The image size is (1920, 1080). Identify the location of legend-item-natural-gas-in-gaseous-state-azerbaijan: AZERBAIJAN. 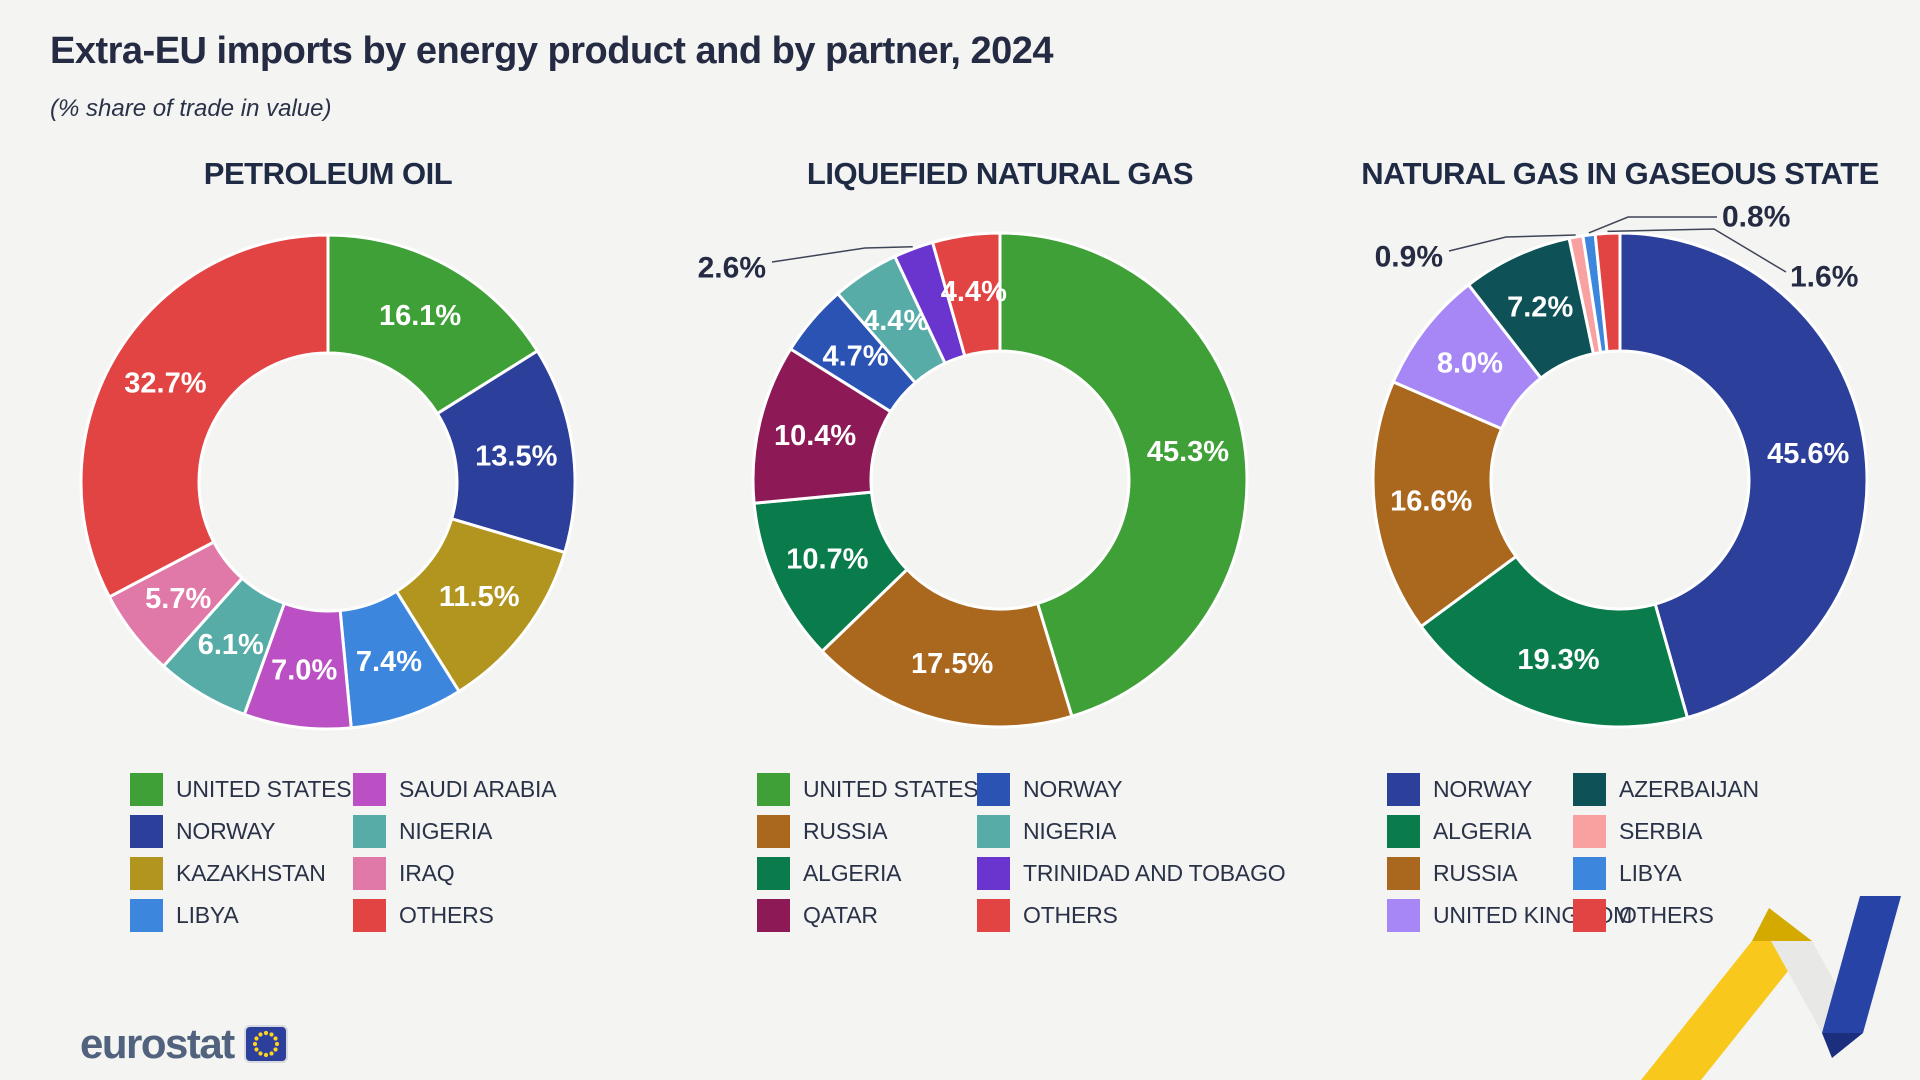
(1666, 789).